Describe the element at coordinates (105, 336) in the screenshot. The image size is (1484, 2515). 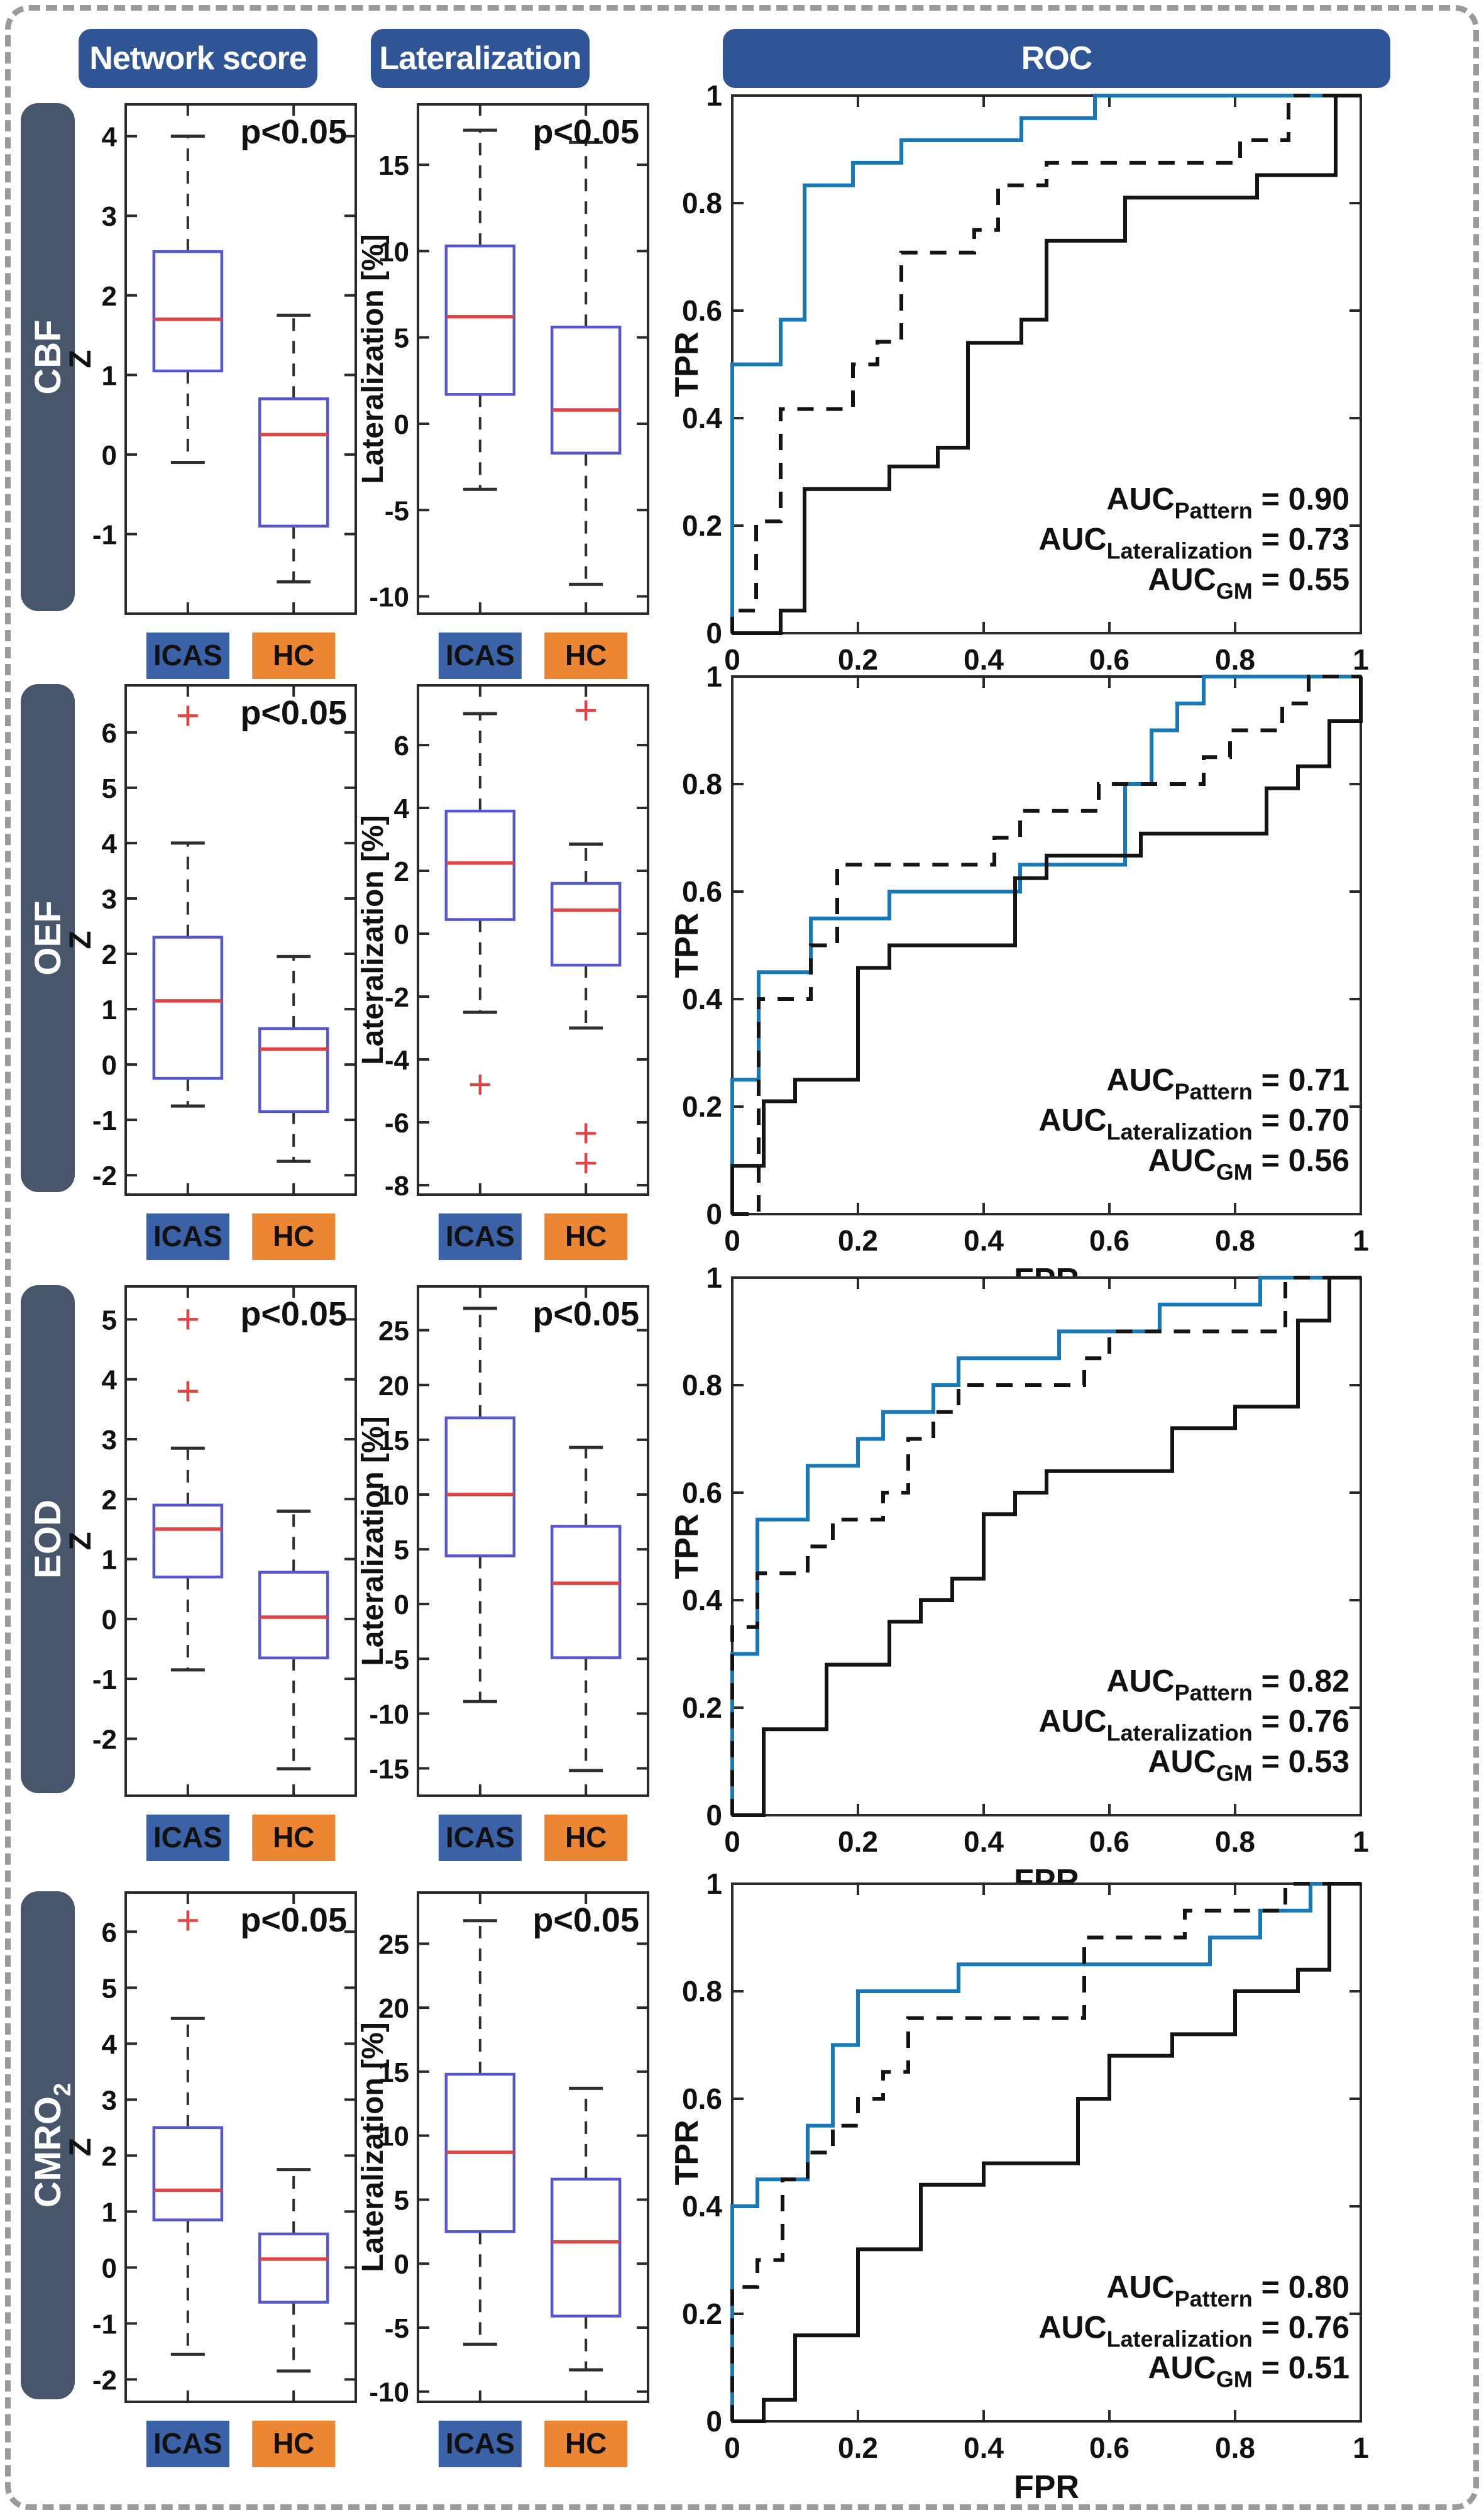
I see `y-axis-tick-labels: 4 3 2 1 0 -1` at that location.